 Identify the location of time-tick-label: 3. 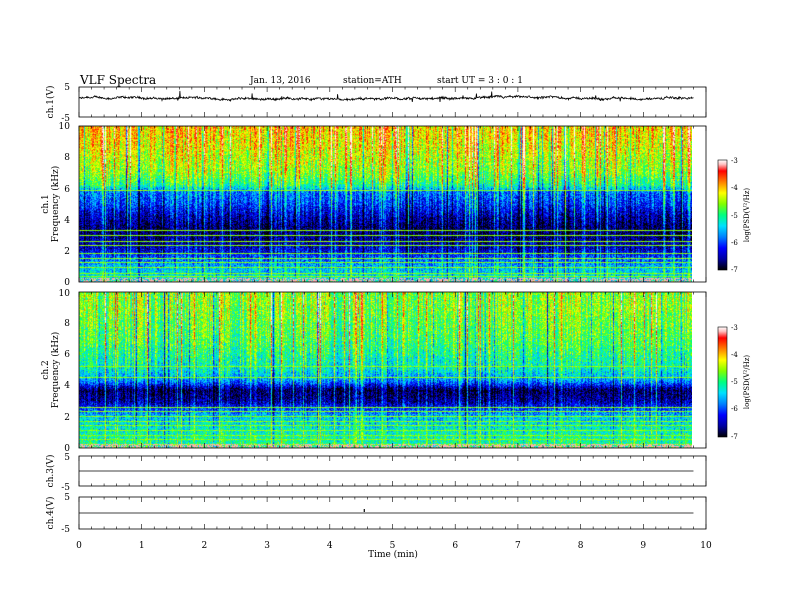
(267, 546).